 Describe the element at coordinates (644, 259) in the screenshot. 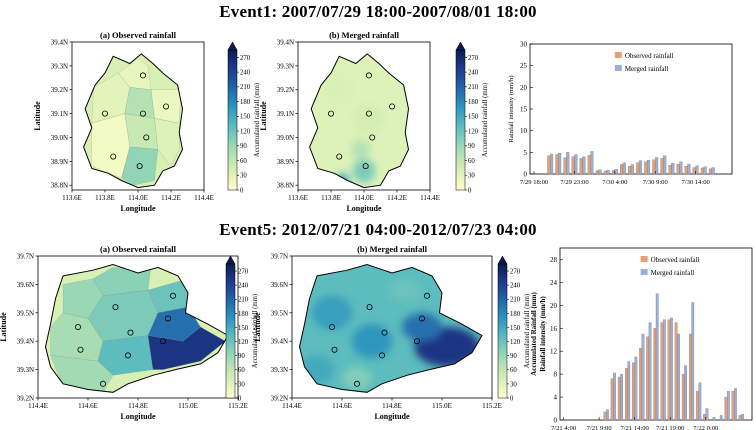

I see `e5-legend-swatch` at that location.